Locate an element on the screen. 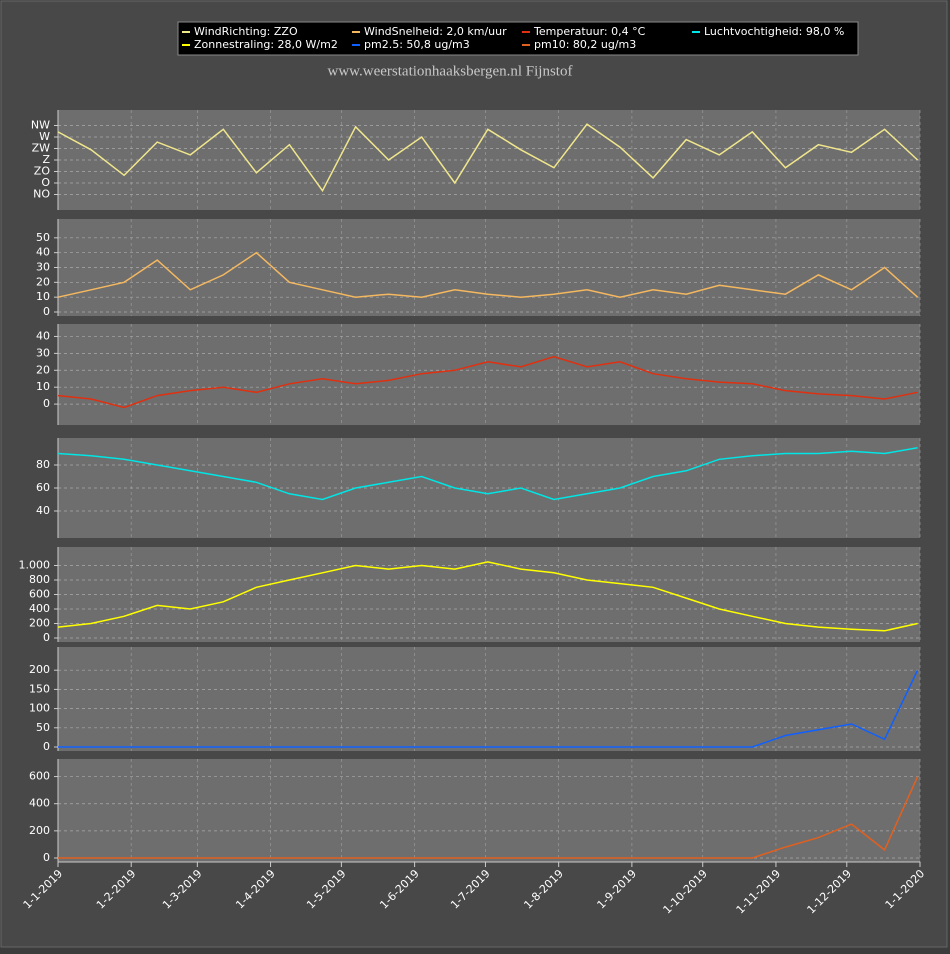 This screenshot has width=950, height=954. legend-label: Temperatuur: 0,4 °C is located at coordinates (589, 31).